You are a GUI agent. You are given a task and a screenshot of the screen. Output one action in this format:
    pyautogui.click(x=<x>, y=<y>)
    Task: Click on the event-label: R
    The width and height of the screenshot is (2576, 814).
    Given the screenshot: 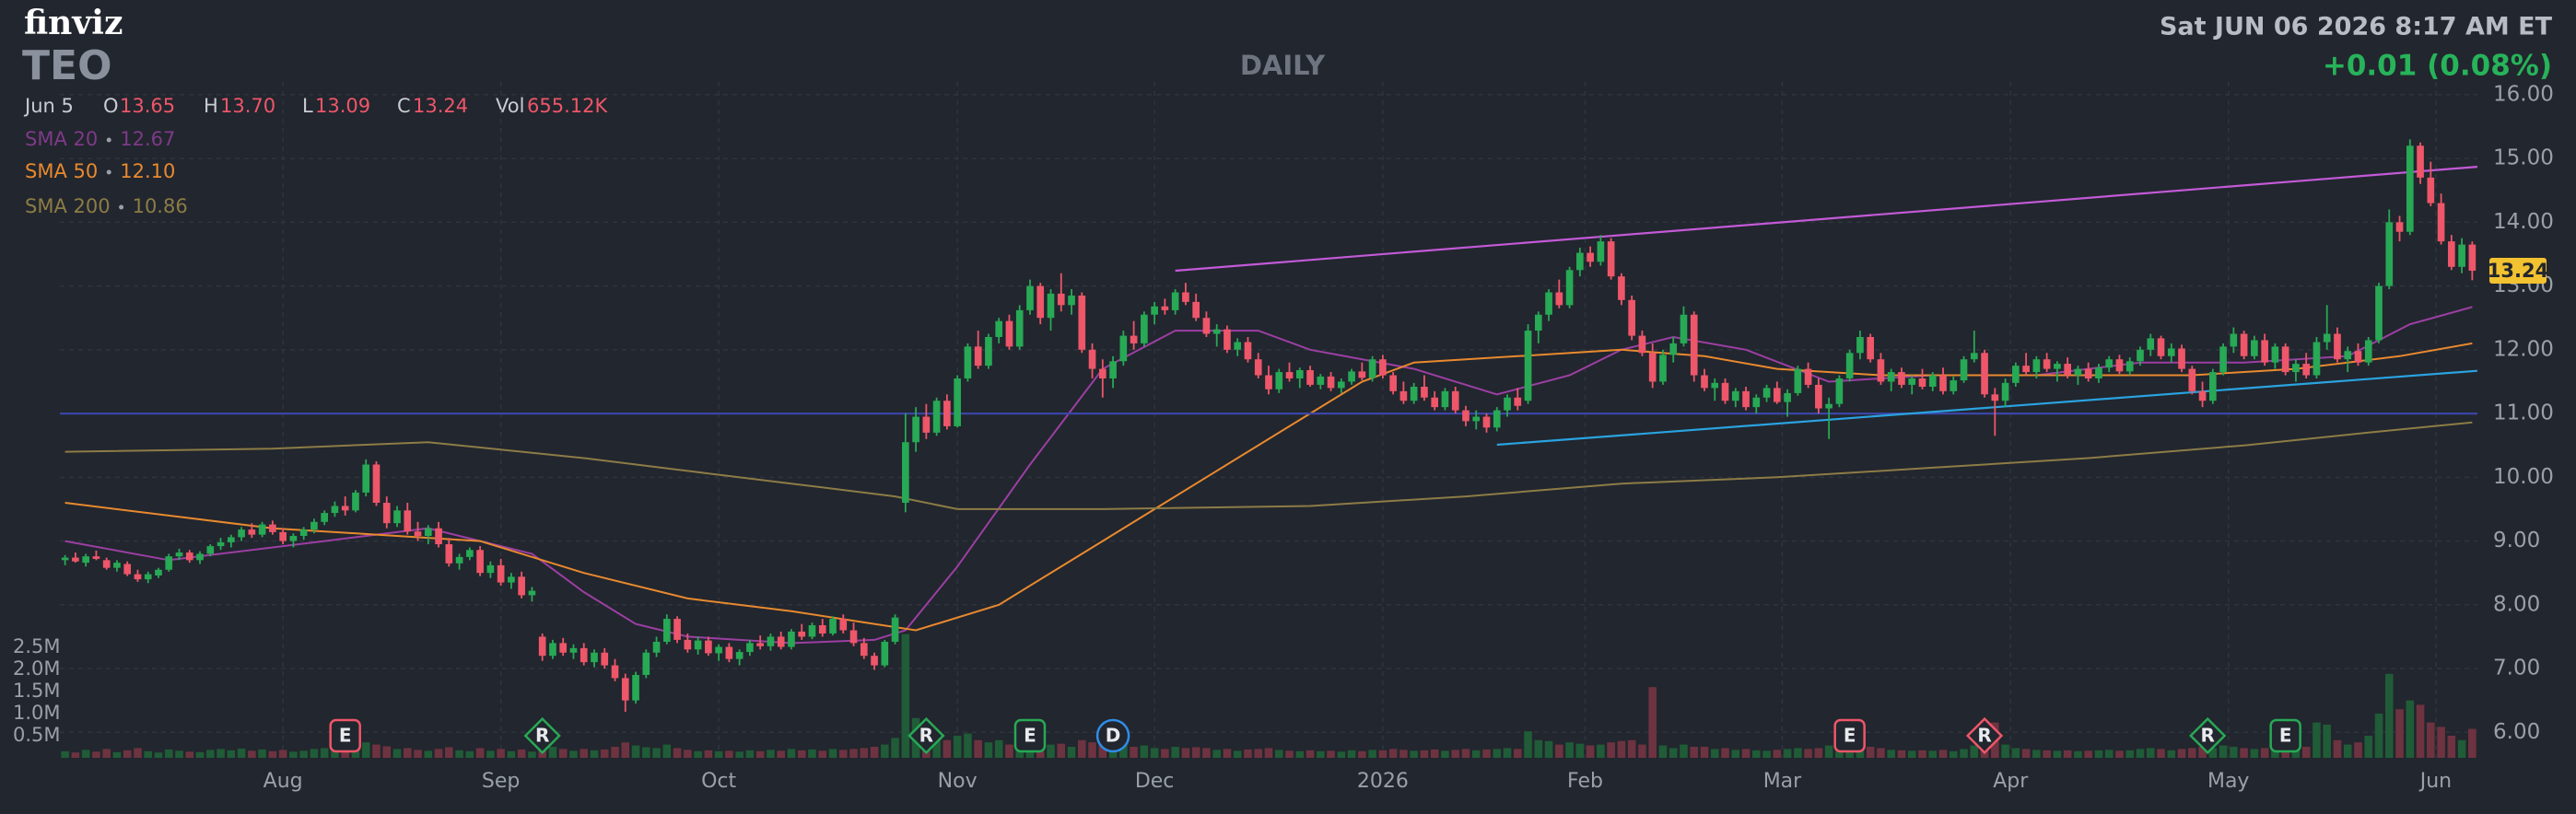 What is the action you would take?
    pyautogui.click(x=2207, y=736)
    